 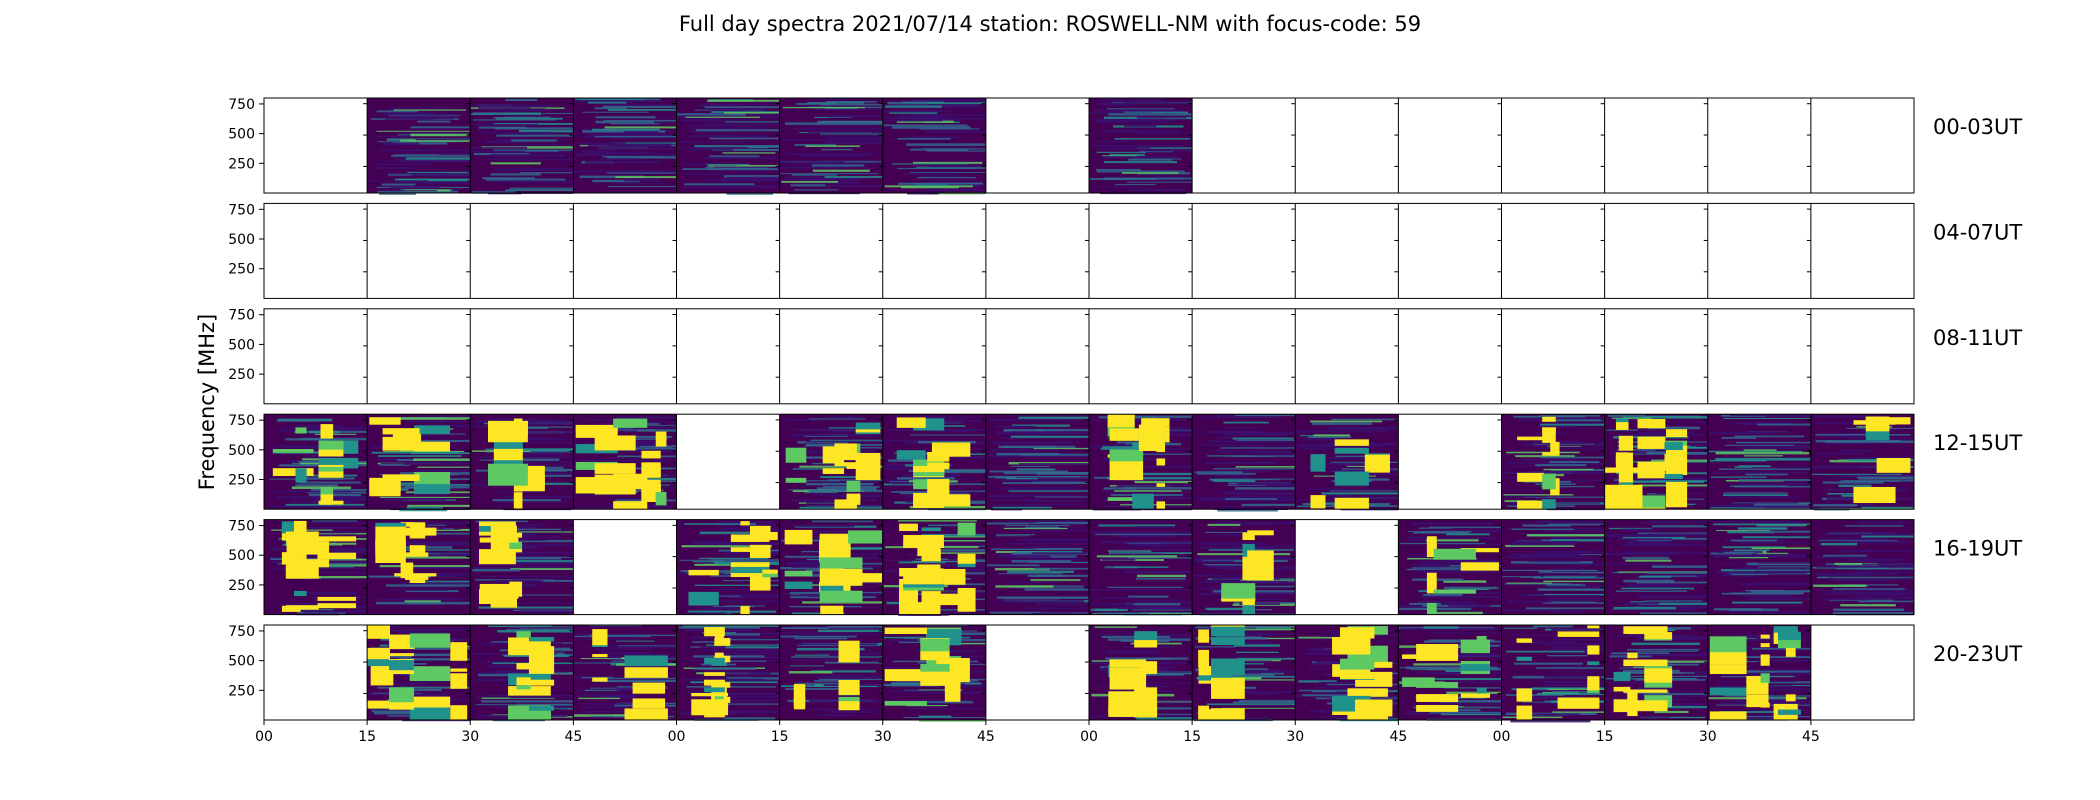 I want to click on row-label: 04-07UT, so click(x=1977, y=232).